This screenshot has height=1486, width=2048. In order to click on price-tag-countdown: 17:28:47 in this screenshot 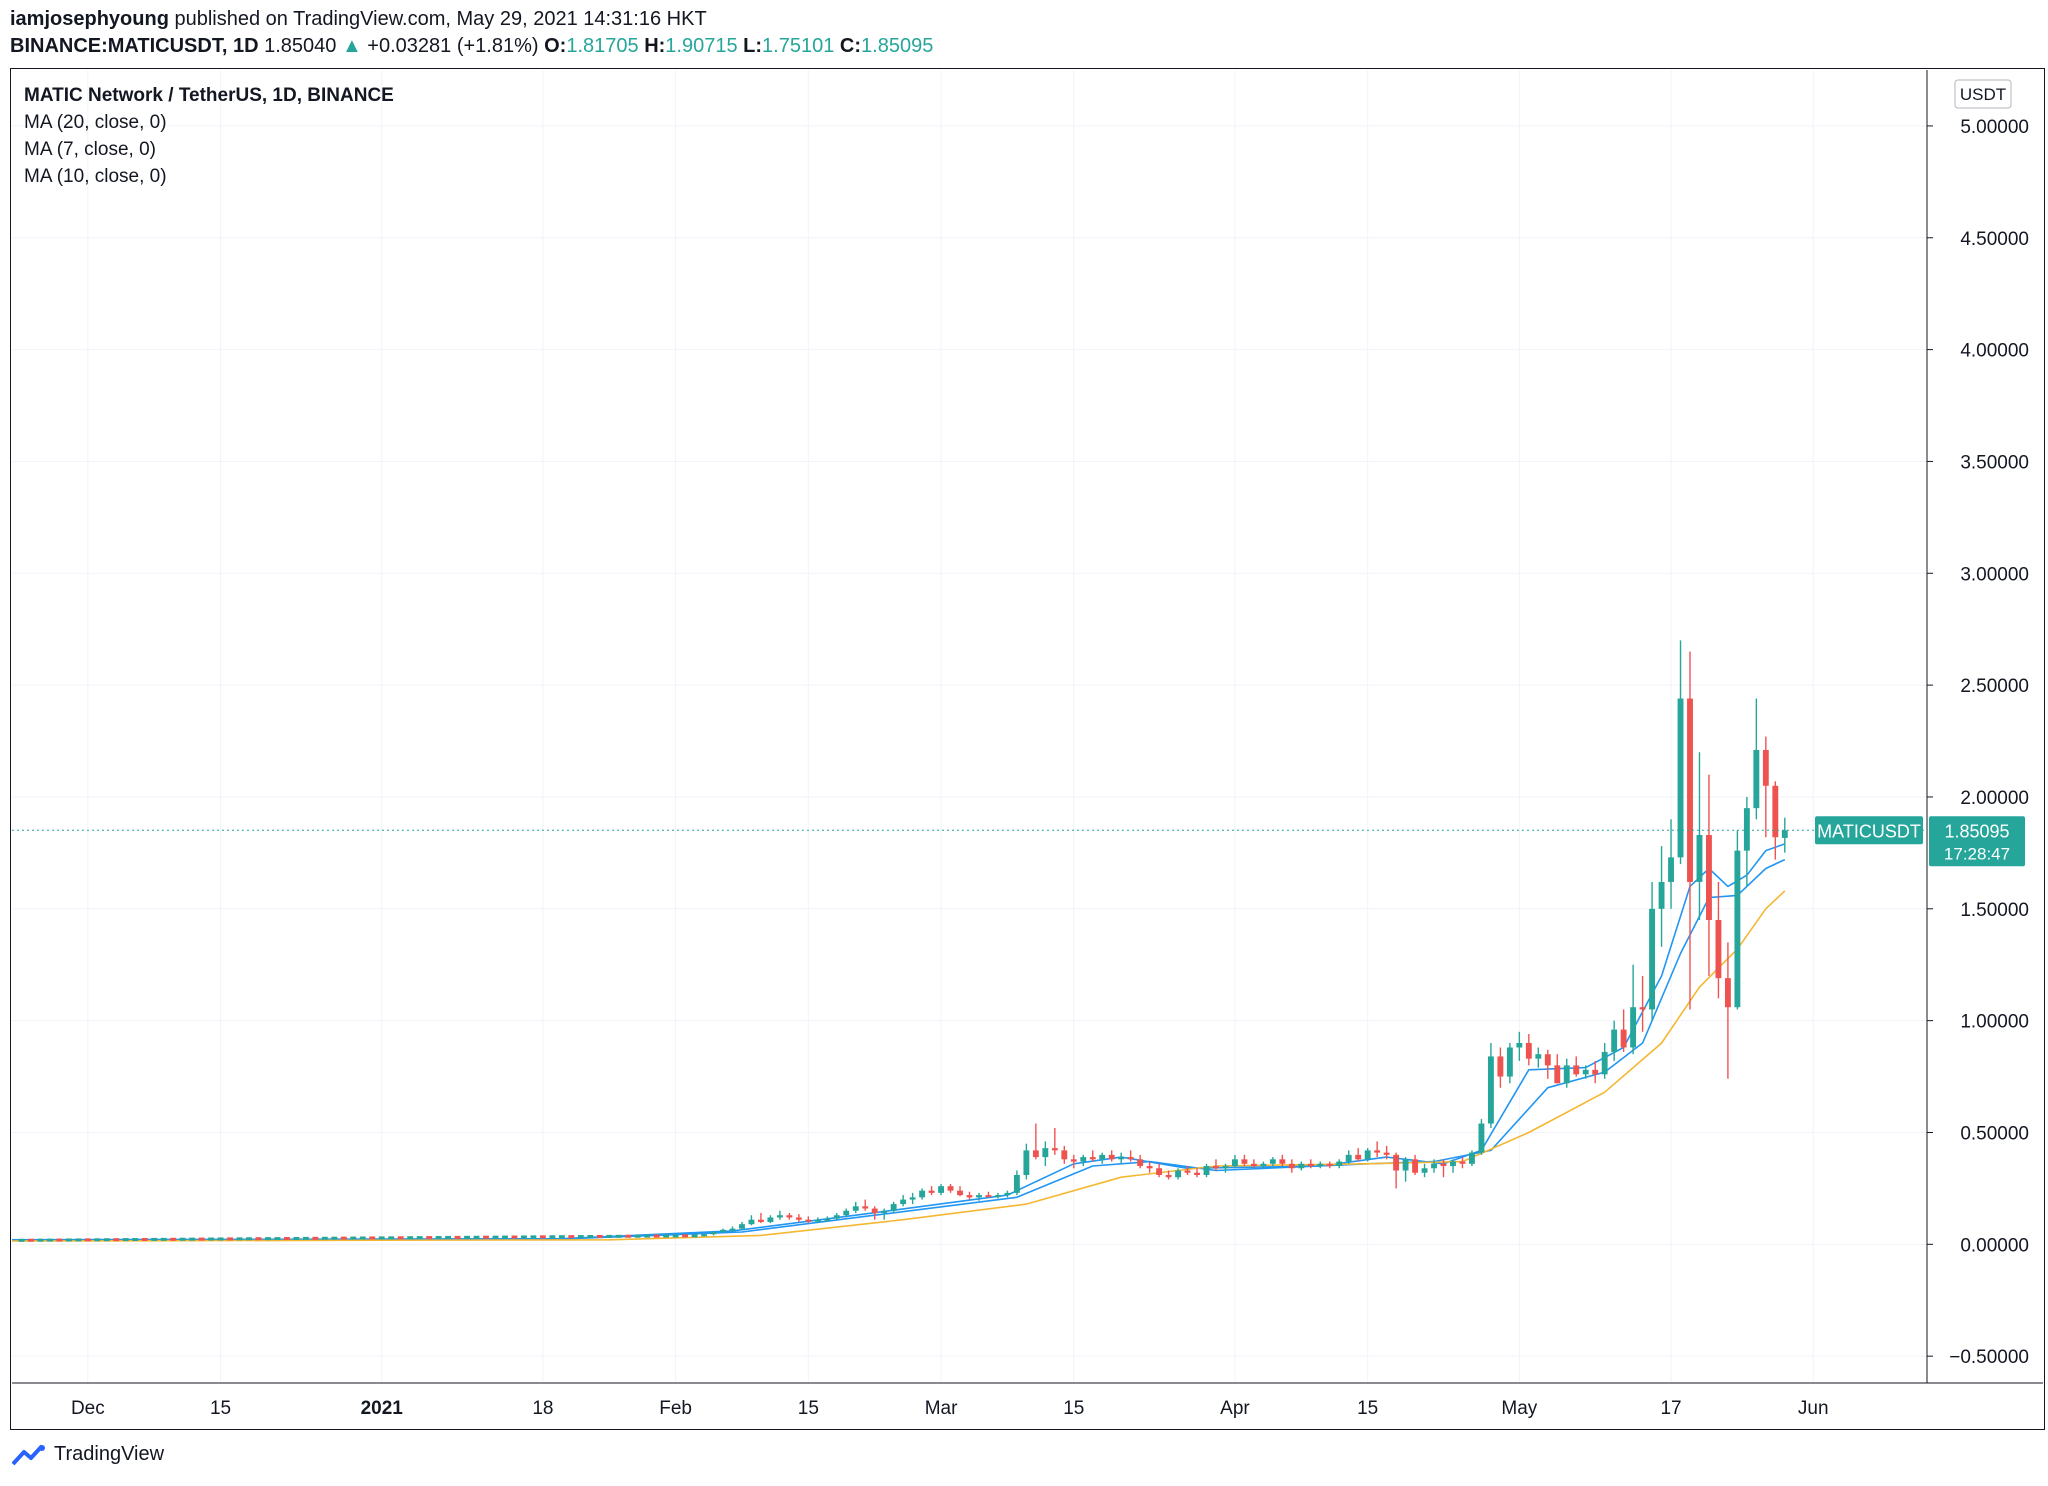, I will do `click(1977, 853)`.